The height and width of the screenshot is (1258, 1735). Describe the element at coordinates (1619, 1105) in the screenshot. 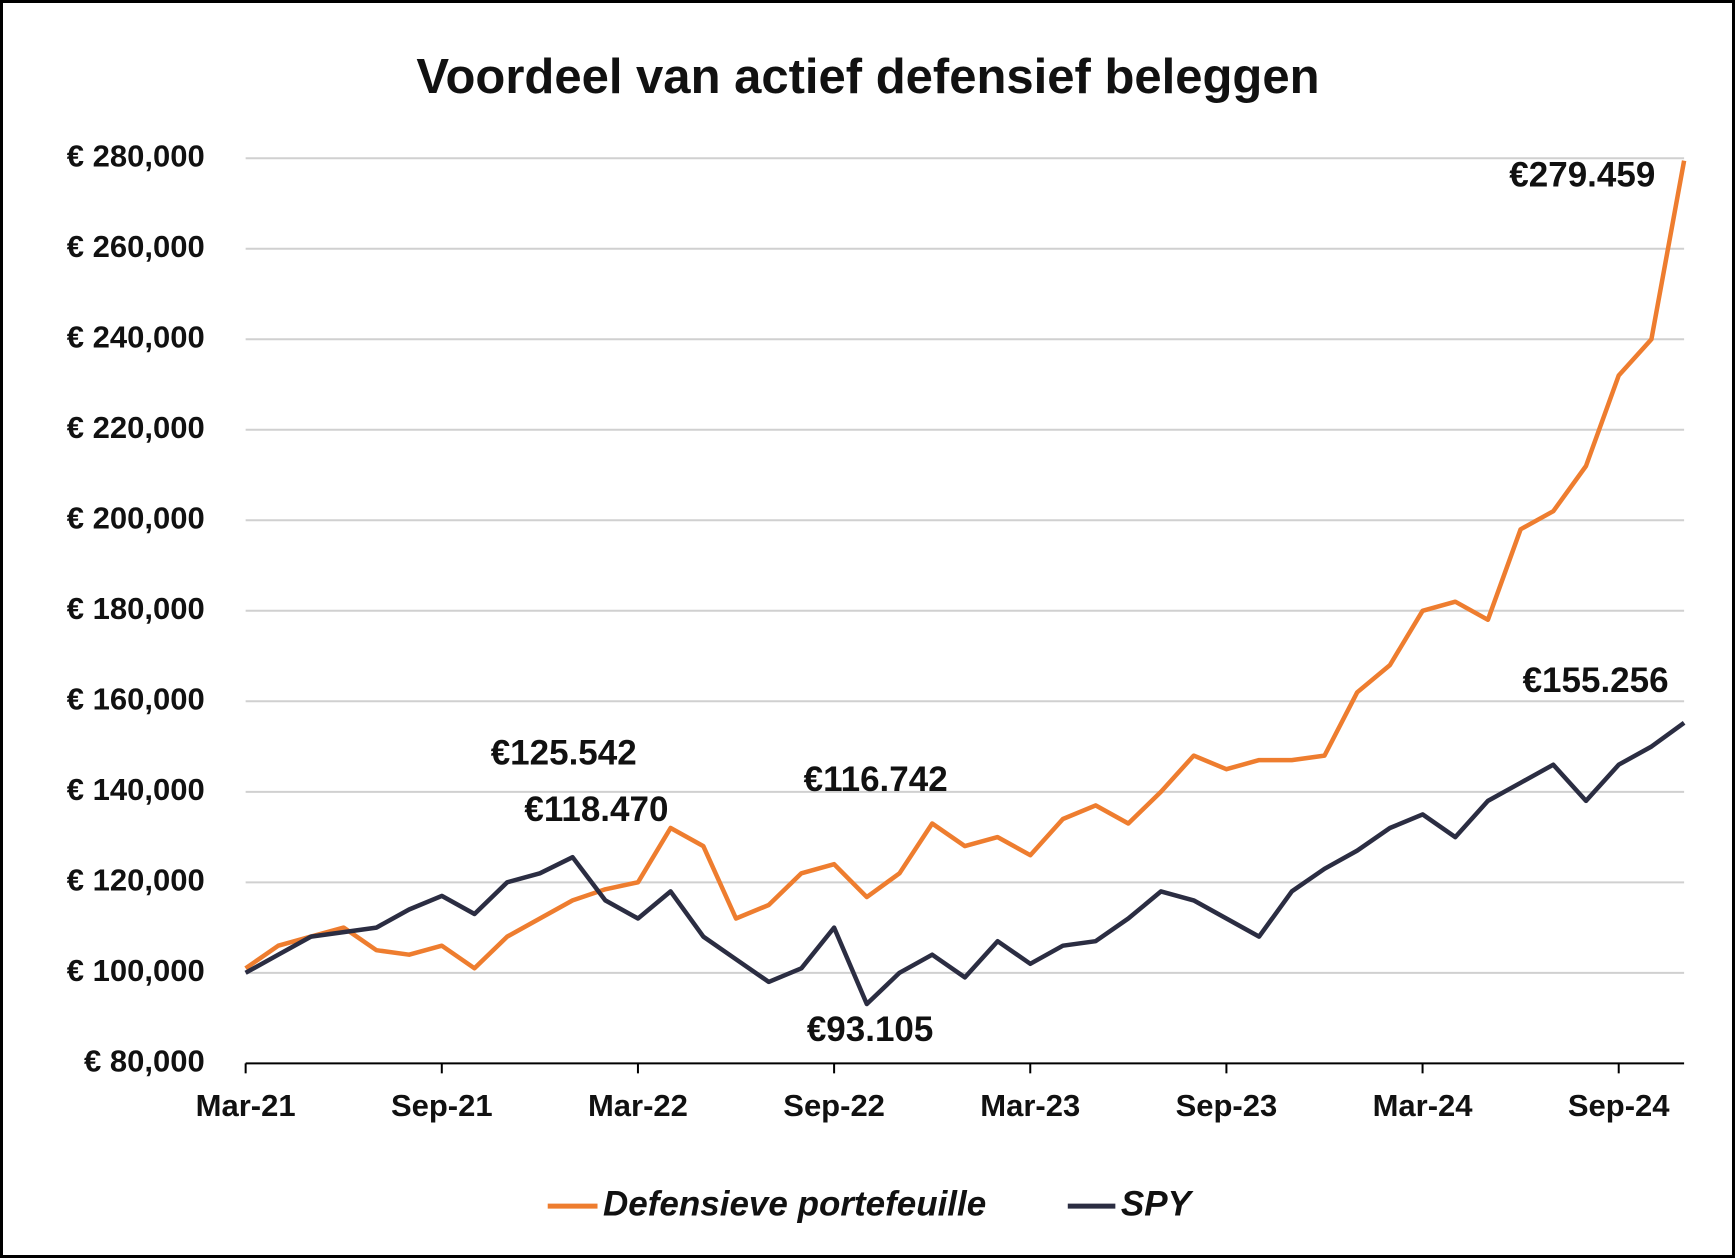

I see `x-tick-label: Sep-24` at that location.